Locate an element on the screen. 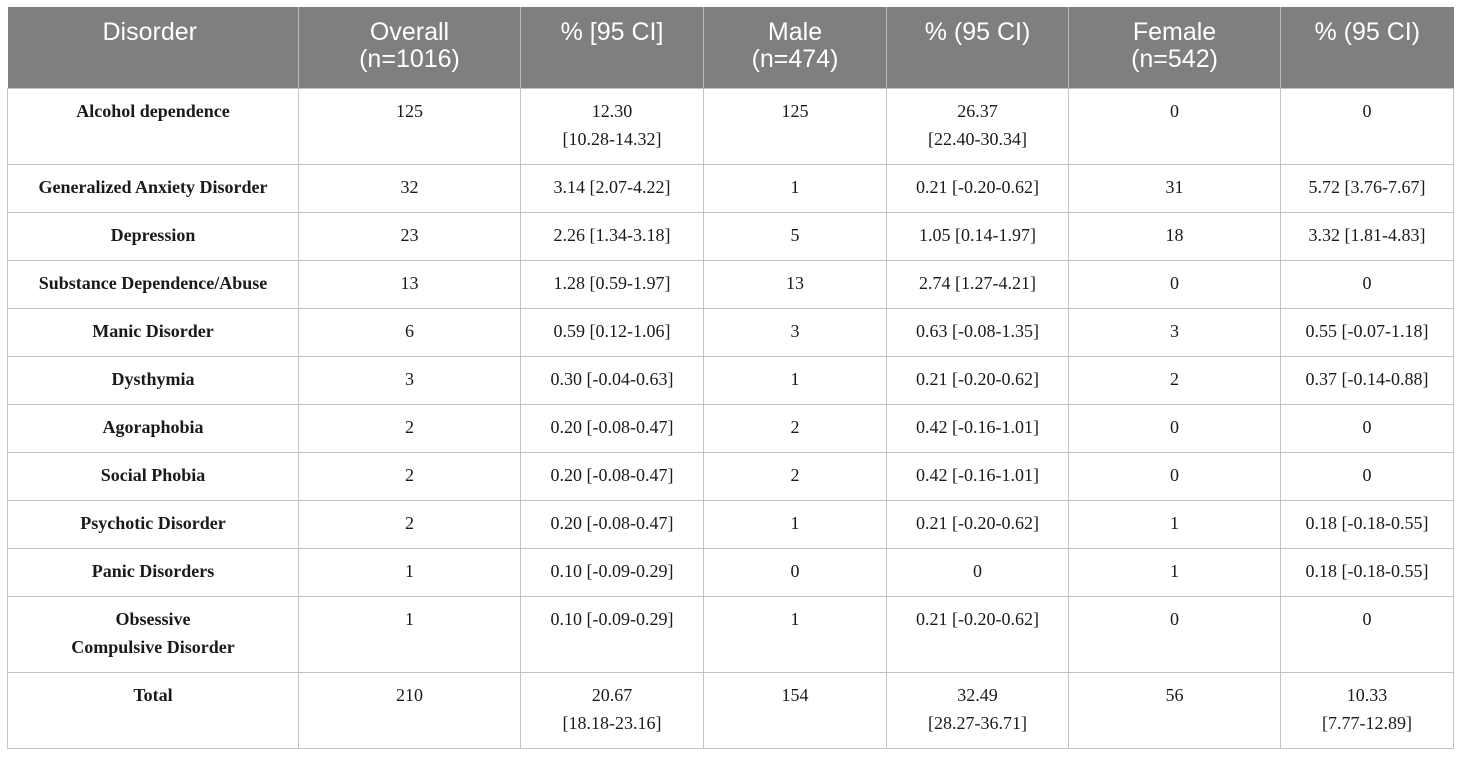  disorder-name-cell: Alcohol dependence is located at coordinates (153, 126).